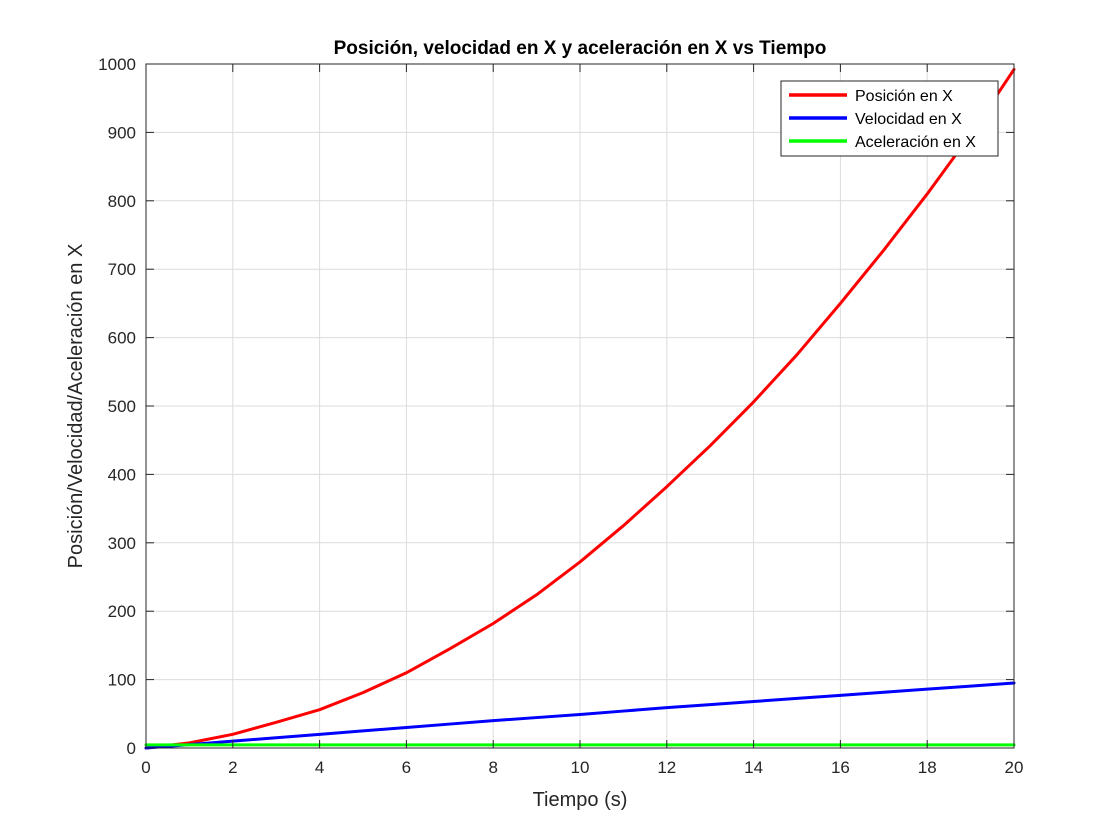 The height and width of the screenshot is (840, 1120). What do you see at coordinates (122, 338) in the screenshot?
I see `y-tick-label: 600` at bounding box center [122, 338].